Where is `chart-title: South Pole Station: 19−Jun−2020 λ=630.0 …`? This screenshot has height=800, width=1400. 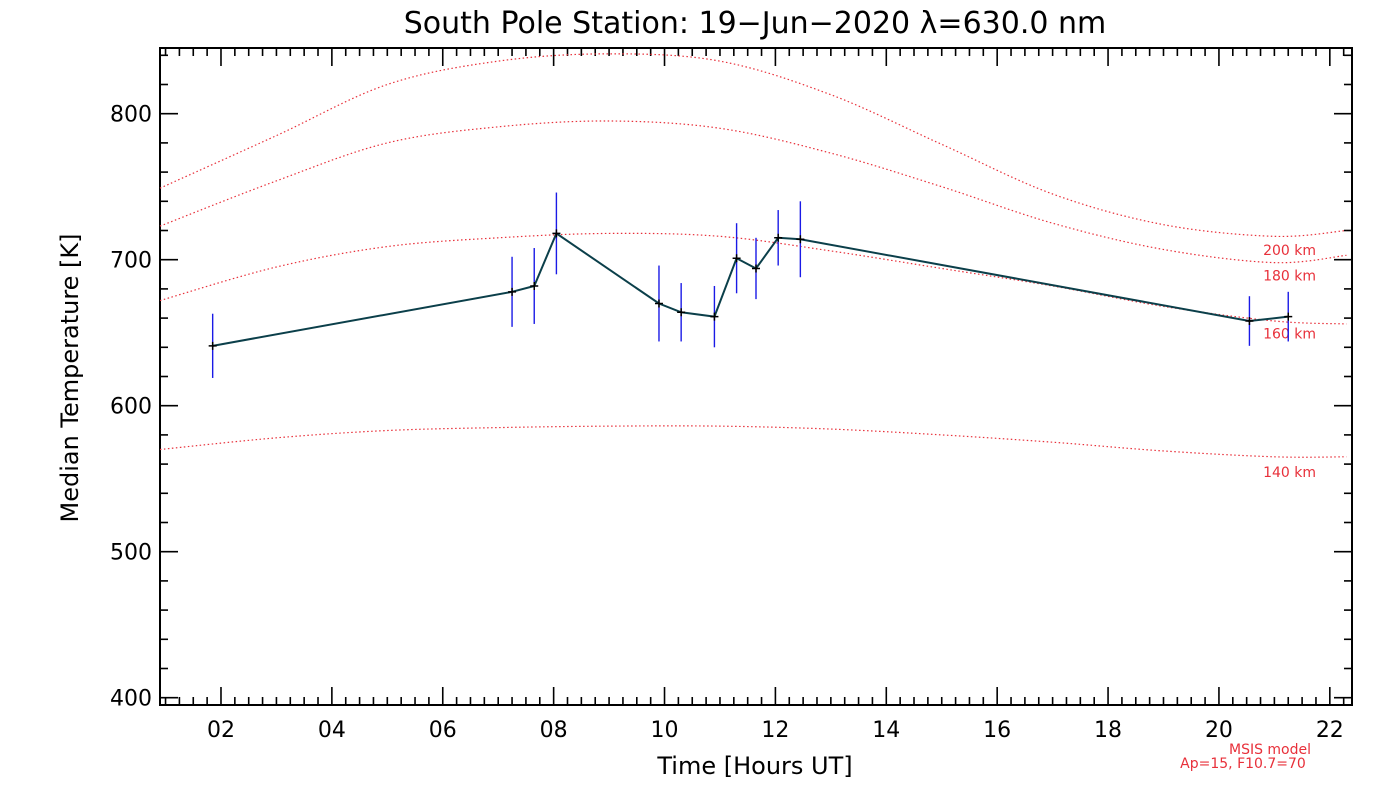
chart-title: South Pole Station: 19−Jun−2020 λ=630.0 … is located at coordinates (755, 23).